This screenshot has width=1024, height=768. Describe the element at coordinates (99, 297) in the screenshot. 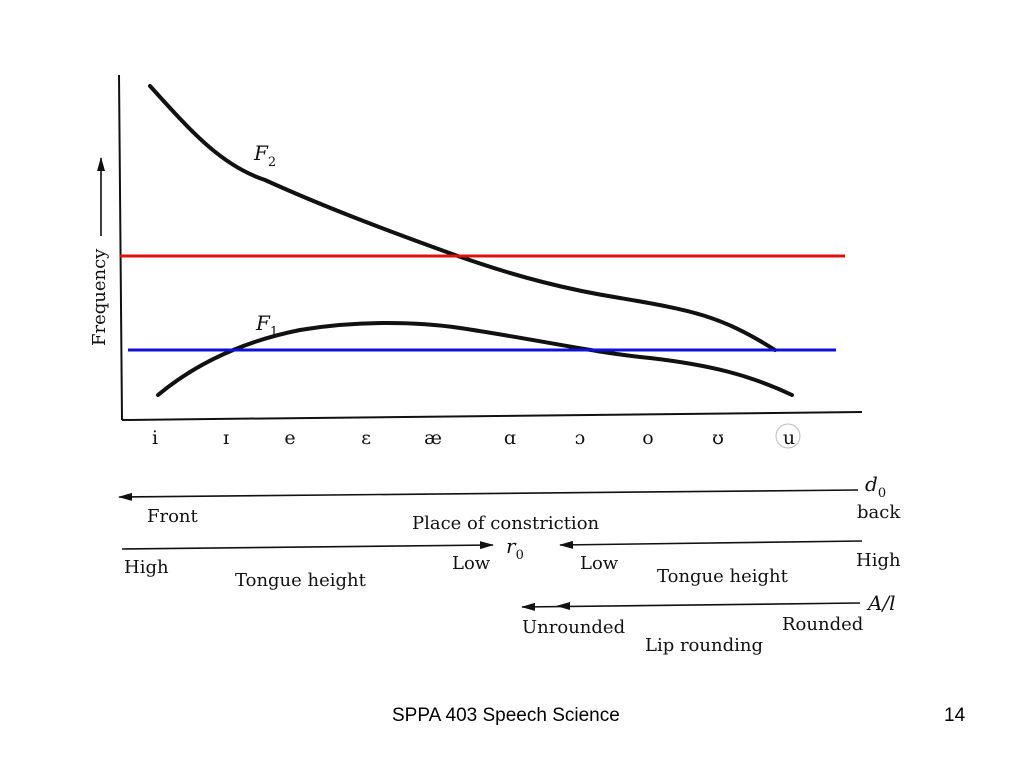

I see `y-axis-label: Frequency` at that location.